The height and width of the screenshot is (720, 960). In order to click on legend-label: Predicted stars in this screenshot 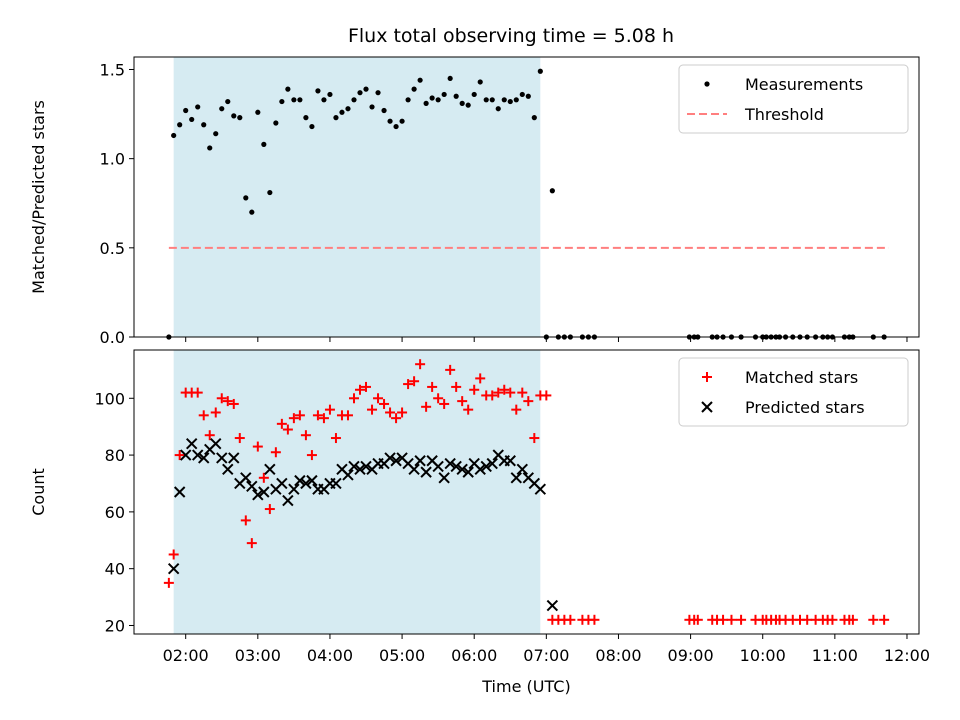, I will do `click(805, 407)`.